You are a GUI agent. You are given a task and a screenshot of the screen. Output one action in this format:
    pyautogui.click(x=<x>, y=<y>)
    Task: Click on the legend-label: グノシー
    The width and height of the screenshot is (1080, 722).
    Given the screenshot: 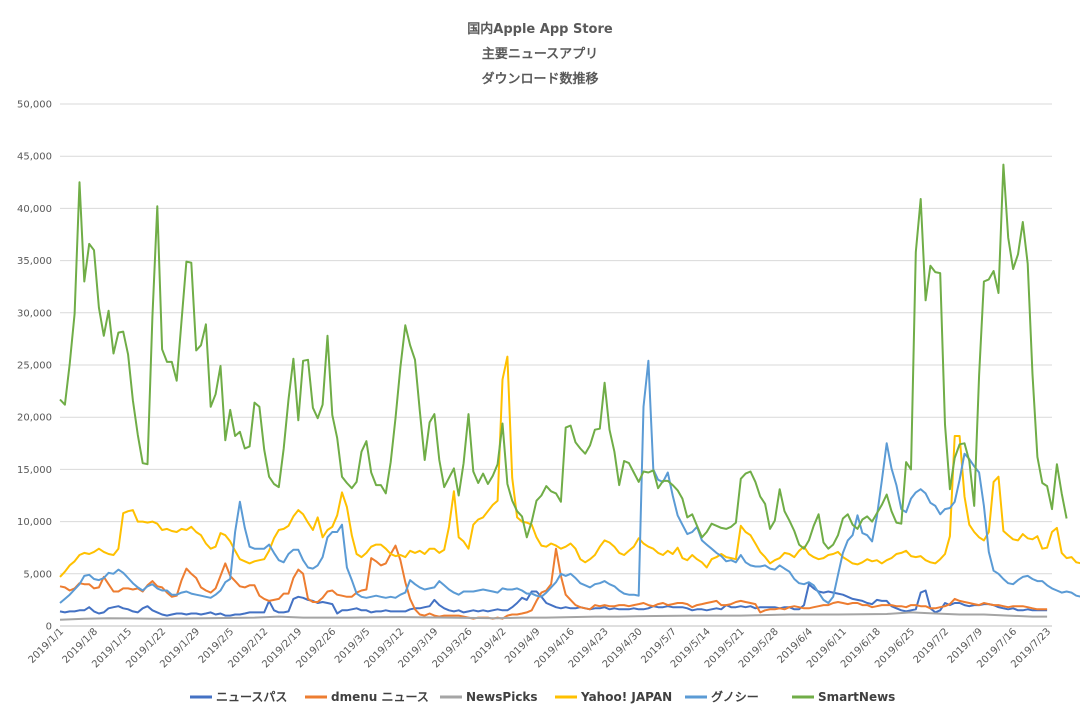 What is the action you would take?
    pyautogui.click(x=735, y=696)
    